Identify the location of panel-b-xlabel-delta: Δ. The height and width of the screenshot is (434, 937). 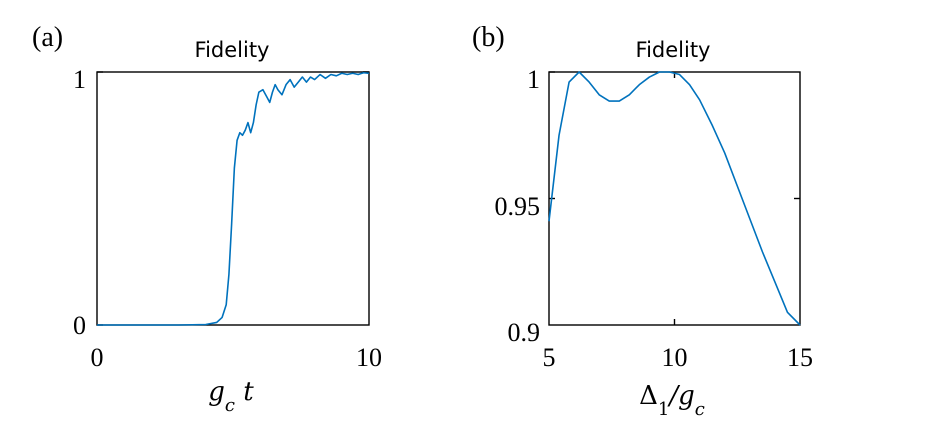
(648, 396).